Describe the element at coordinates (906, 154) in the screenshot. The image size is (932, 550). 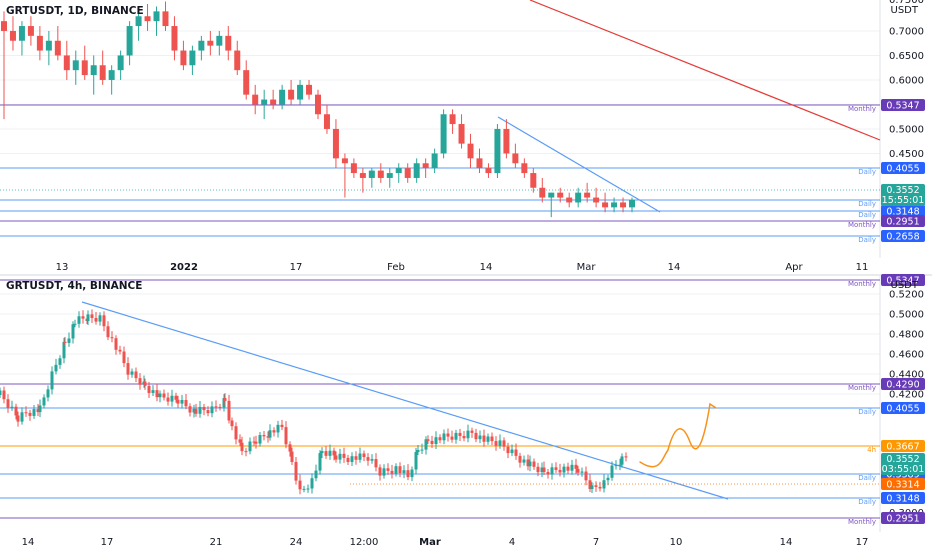
I see `price-tick: 0.4500` at that location.